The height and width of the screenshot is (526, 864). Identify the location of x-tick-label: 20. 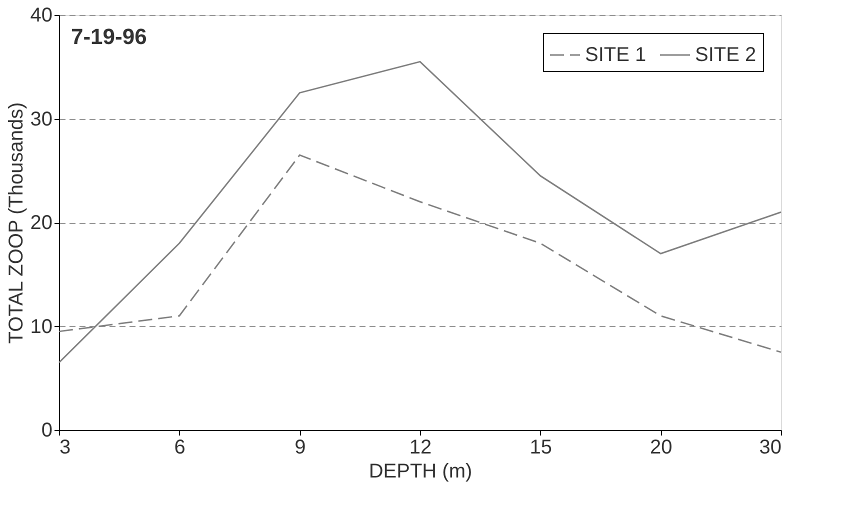
(661, 447).